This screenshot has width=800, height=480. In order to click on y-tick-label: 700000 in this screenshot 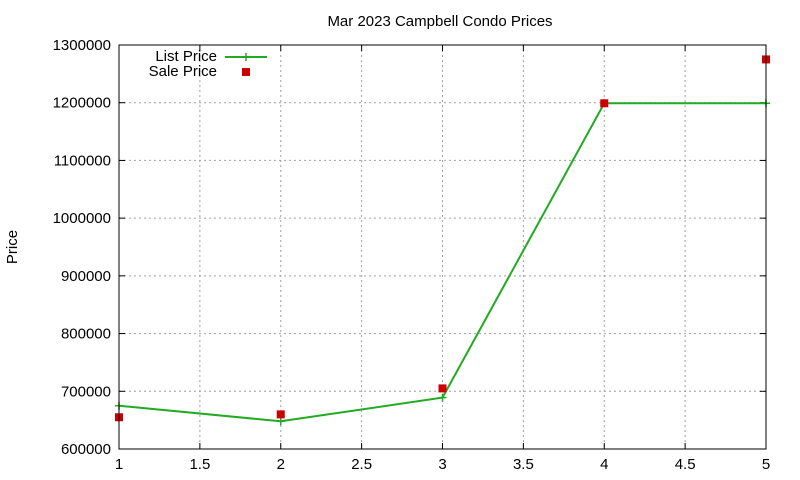, I will do `click(86, 391)`.